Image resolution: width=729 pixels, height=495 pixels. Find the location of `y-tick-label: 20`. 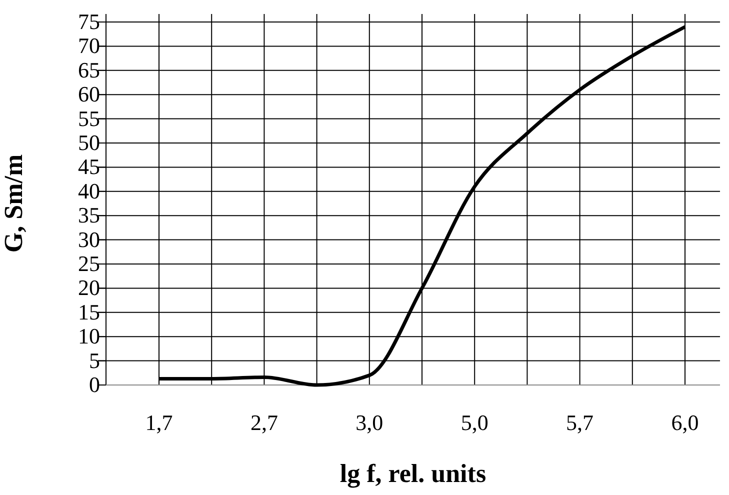

y-tick-label: 20 is located at coordinates (89, 287).